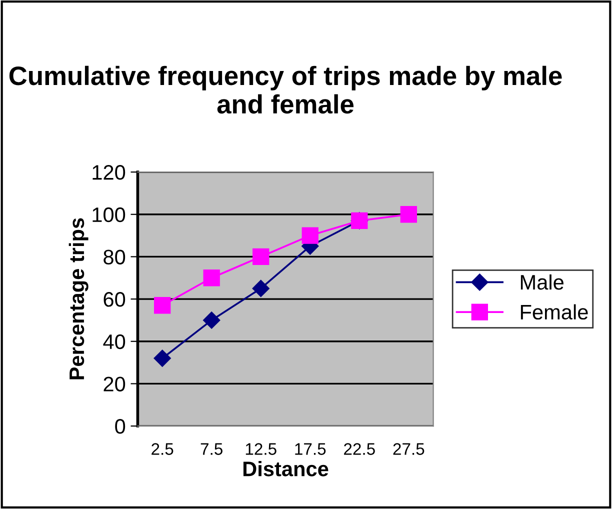 The width and height of the screenshot is (612, 509). I want to click on y-tick-label: 20, so click(115, 384).